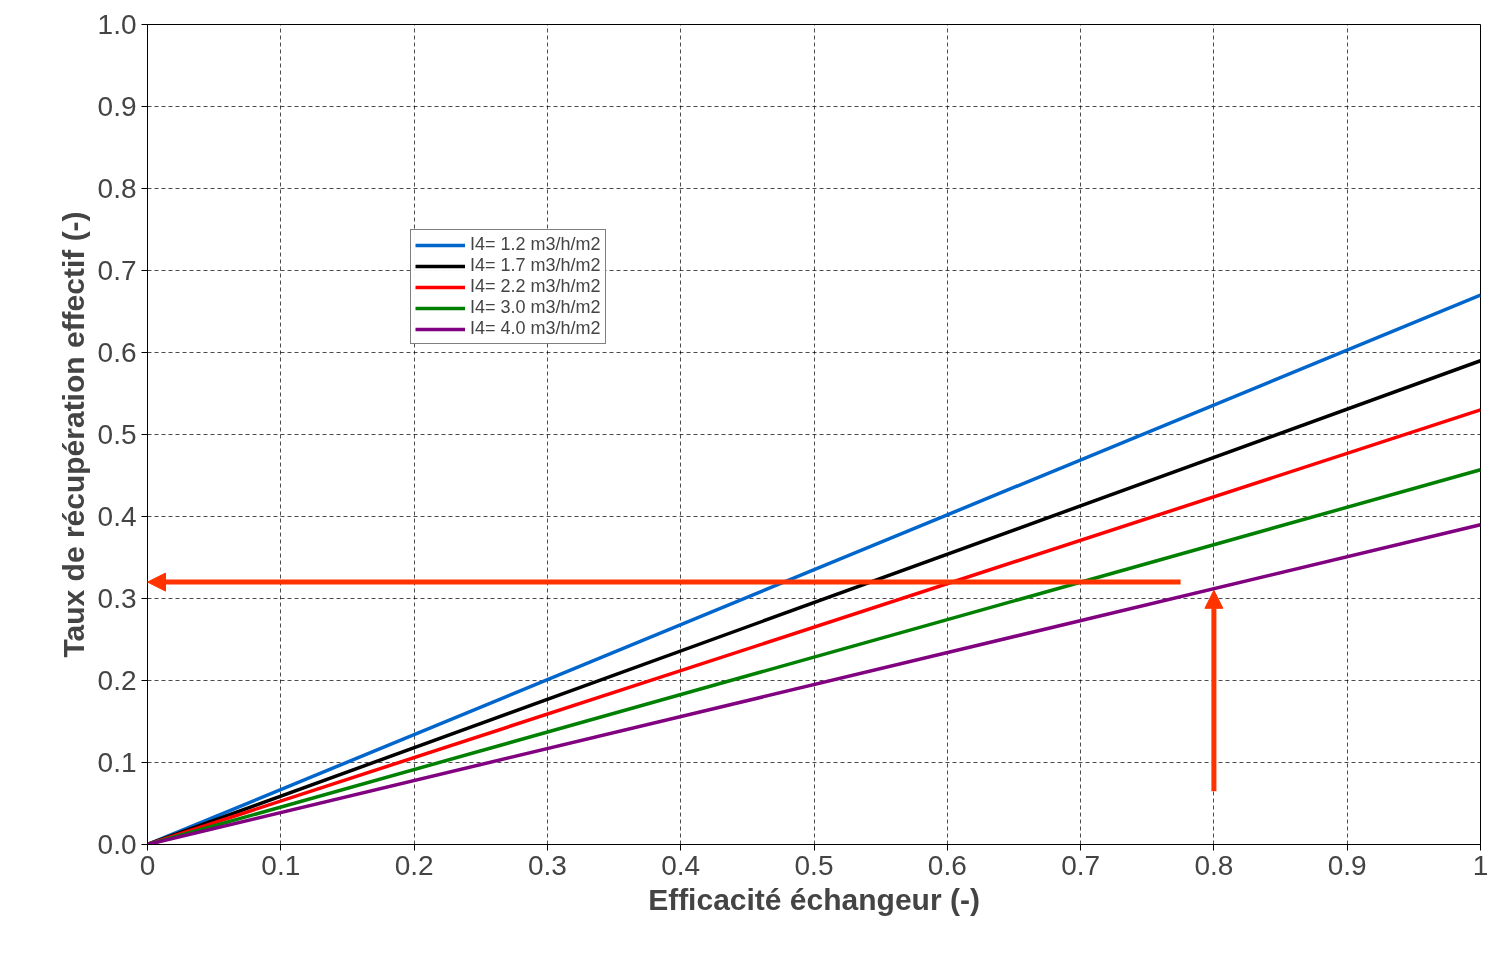 This screenshot has height=964, width=1490. What do you see at coordinates (535, 328) in the screenshot?
I see `legend-label: I4= 4.0 m3/h/m2` at bounding box center [535, 328].